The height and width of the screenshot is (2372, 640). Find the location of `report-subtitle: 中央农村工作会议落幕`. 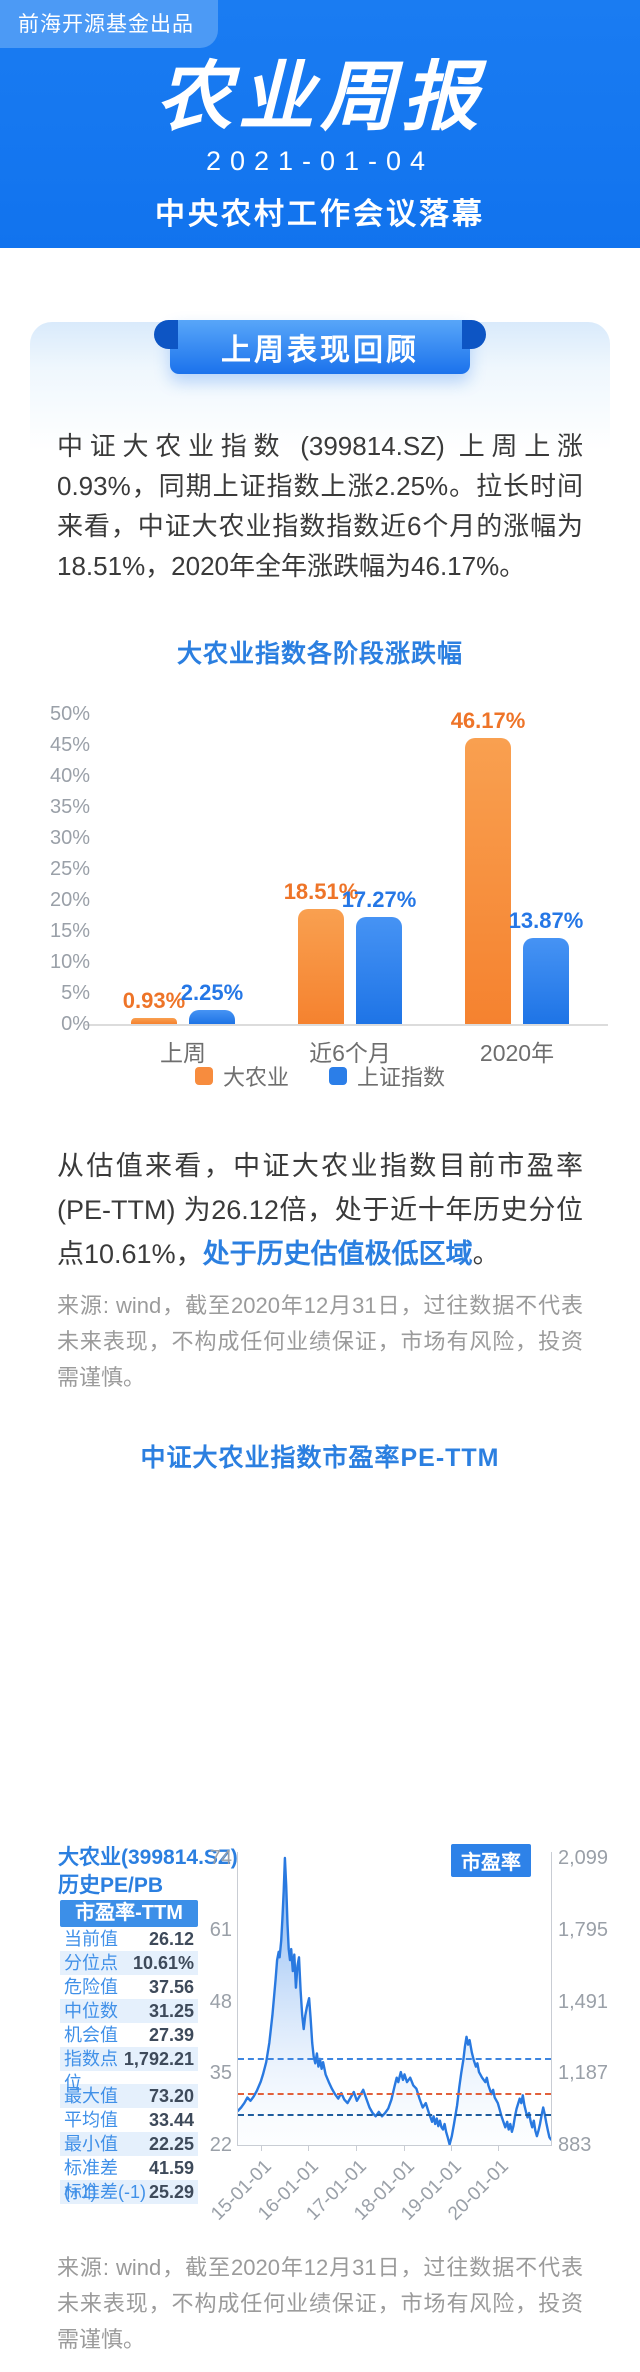

report-subtitle: 中央农村工作会议落幕 is located at coordinates (320, 214).